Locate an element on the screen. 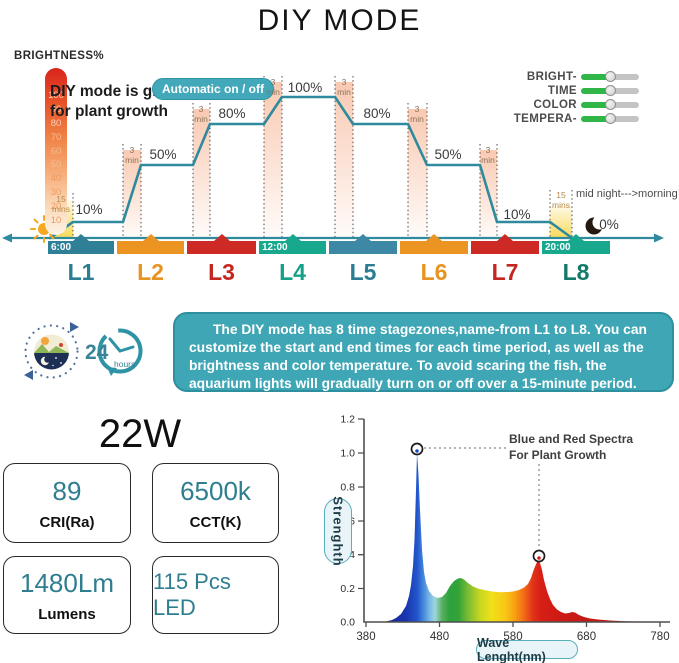  cct-value: 6500k is located at coordinates (215, 490).